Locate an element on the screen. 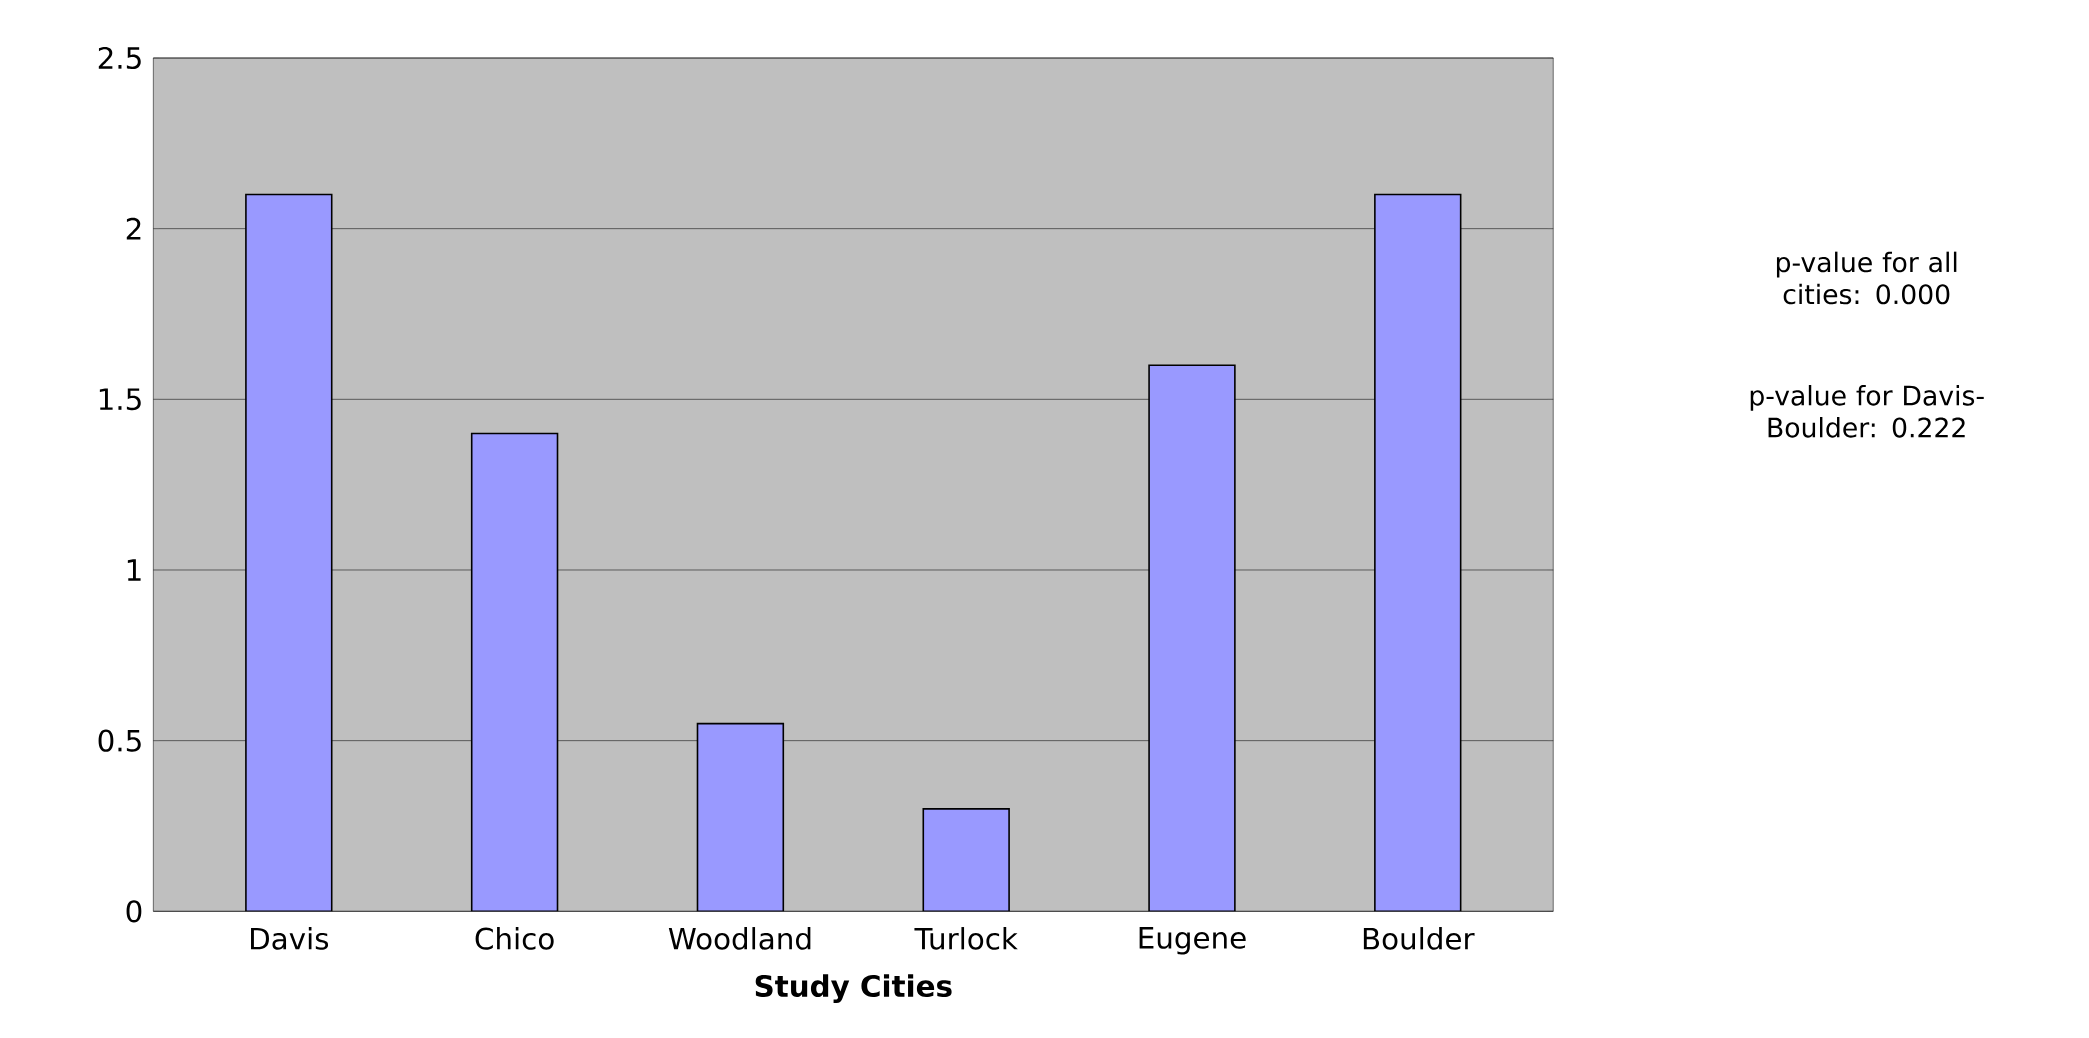  y-tick-label: 0 is located at coordinates (134, 911).